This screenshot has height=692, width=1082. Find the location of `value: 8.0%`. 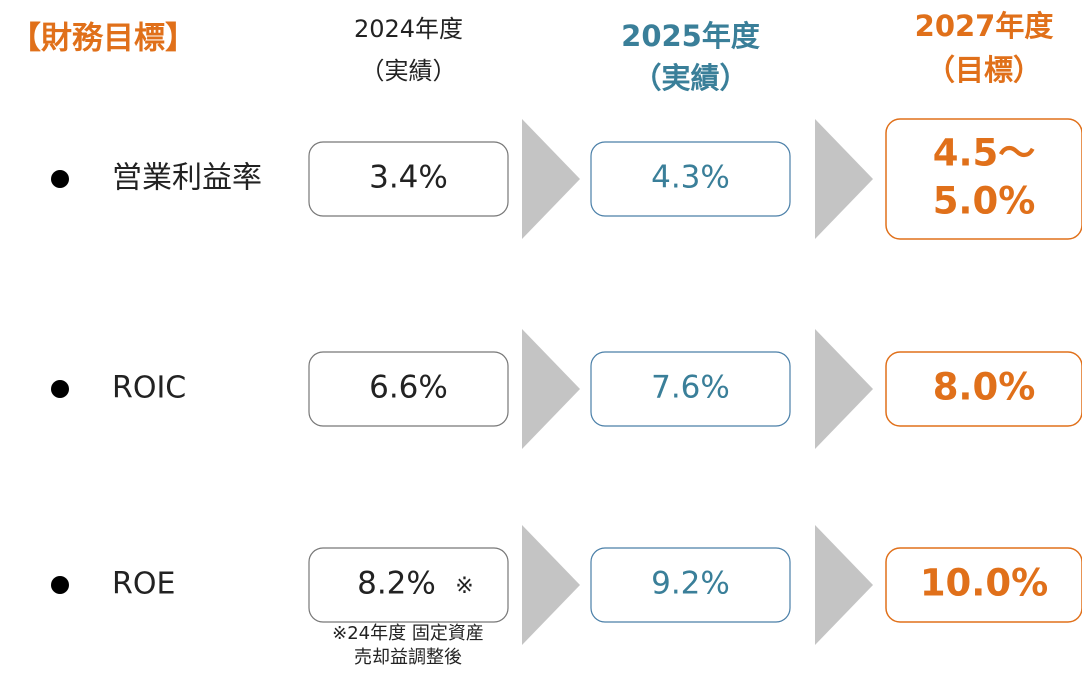

value: 8.0% is located at coordinates (984, 387).